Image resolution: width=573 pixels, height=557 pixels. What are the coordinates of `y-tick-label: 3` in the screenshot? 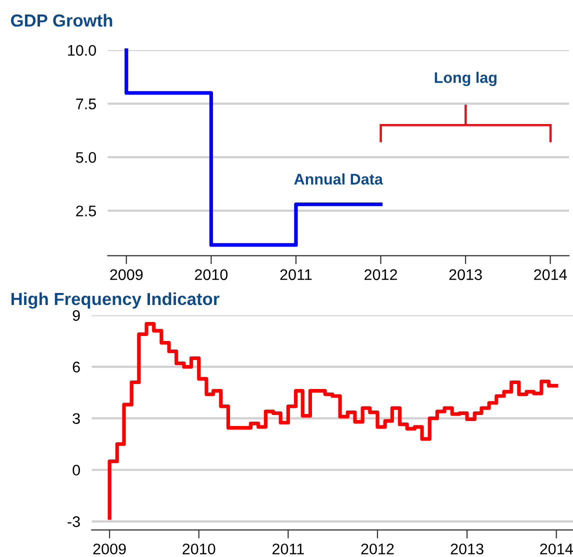 It's located at (76, 418).